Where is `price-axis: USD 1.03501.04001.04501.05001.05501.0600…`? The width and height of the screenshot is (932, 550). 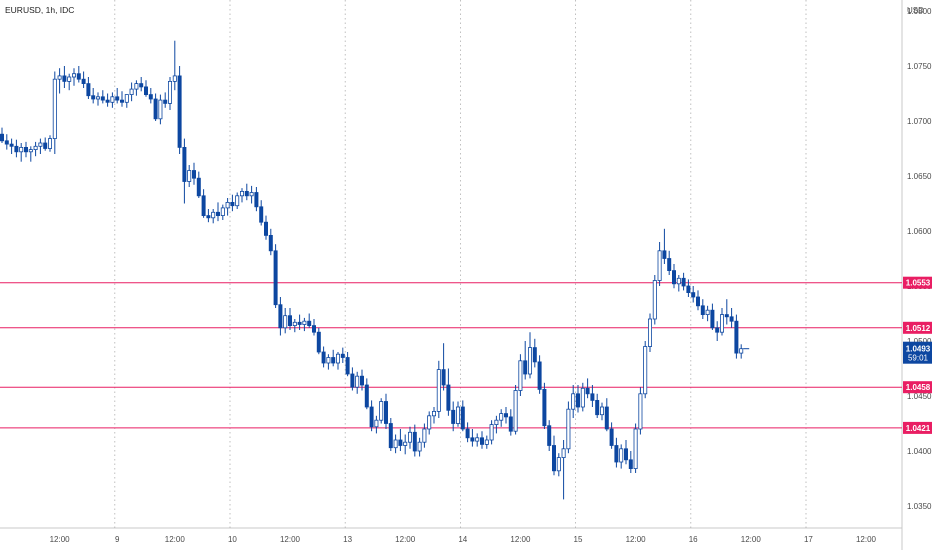 price-axis: USD 1.03501.04001.04501.05001.05501.0600… is located at coordinates (919, 258).